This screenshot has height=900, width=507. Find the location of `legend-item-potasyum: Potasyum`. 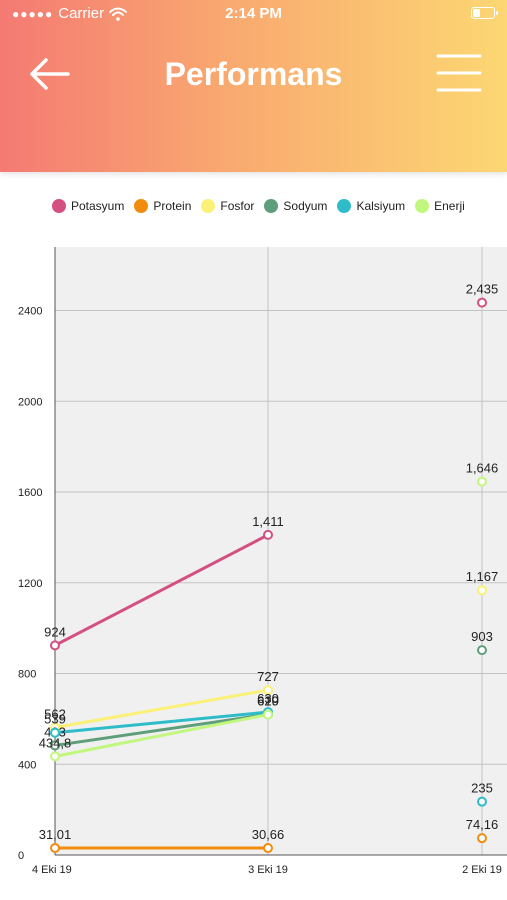

legend-item-potasyum: Potasyum is located at coordinates (88, 206).